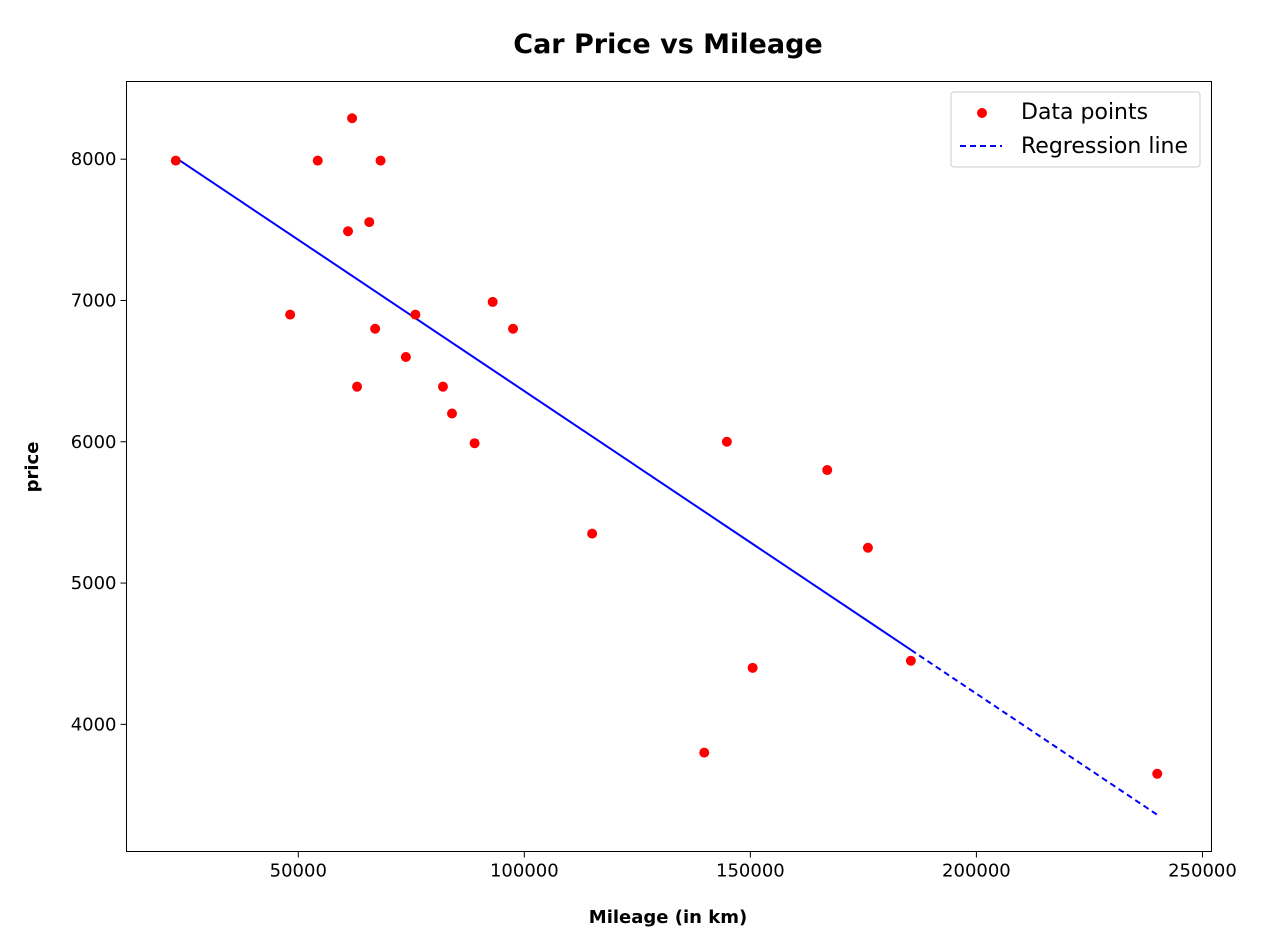 This screenshot has width=1269, height=944. Describe the element at coordinates (1034, 732) in the screenshot. I see `regression-line-dashed` at that location.